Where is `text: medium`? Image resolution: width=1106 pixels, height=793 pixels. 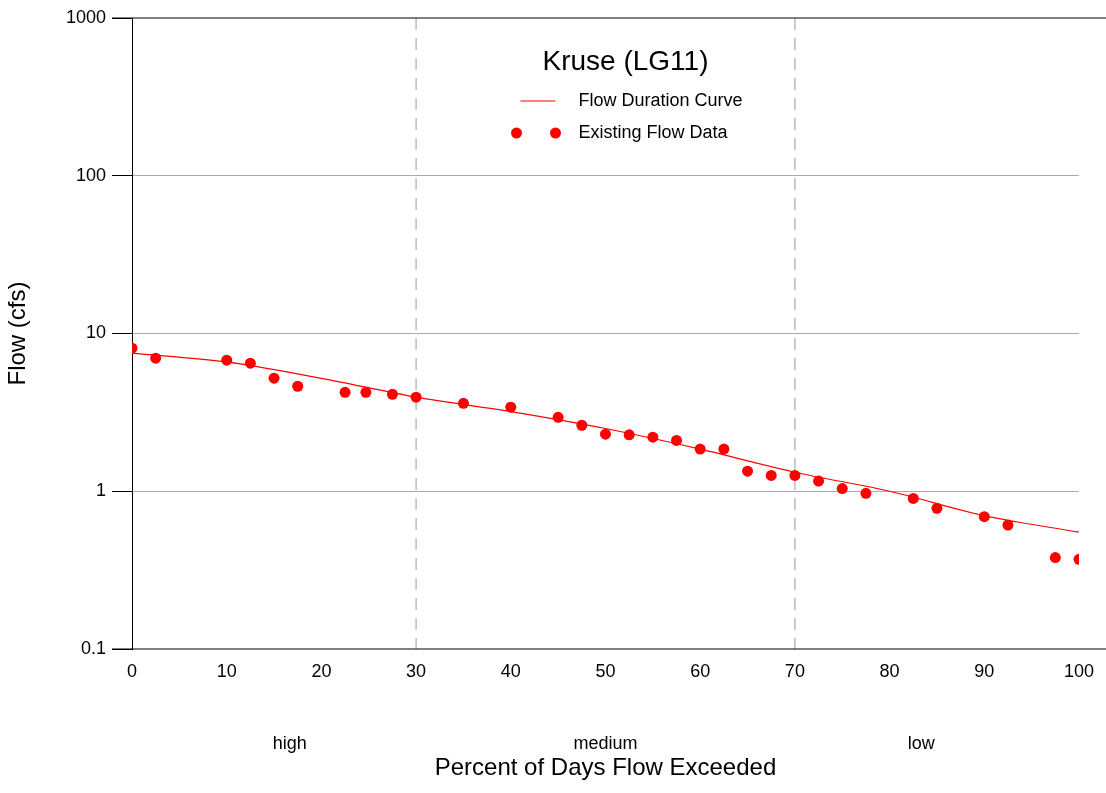 text: medium is located at coordinates (605, 742).